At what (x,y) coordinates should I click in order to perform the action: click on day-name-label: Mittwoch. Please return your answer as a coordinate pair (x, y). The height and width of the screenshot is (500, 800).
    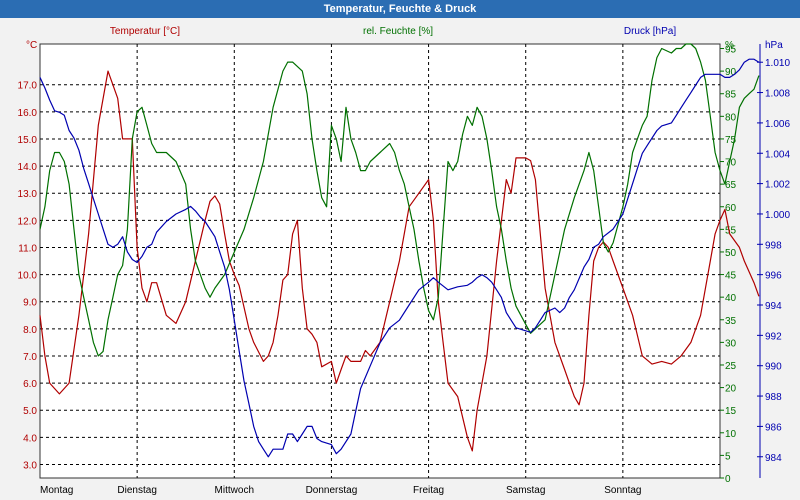
    Looking at the image, I should click on (234, 490).